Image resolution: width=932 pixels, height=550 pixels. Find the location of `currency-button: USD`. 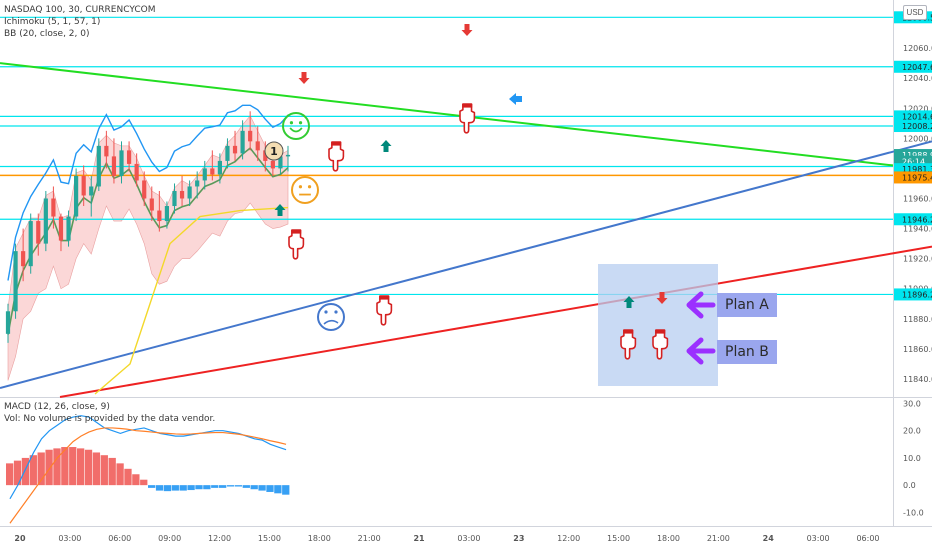

currency-button: USD is located at coordinates (915, 12).